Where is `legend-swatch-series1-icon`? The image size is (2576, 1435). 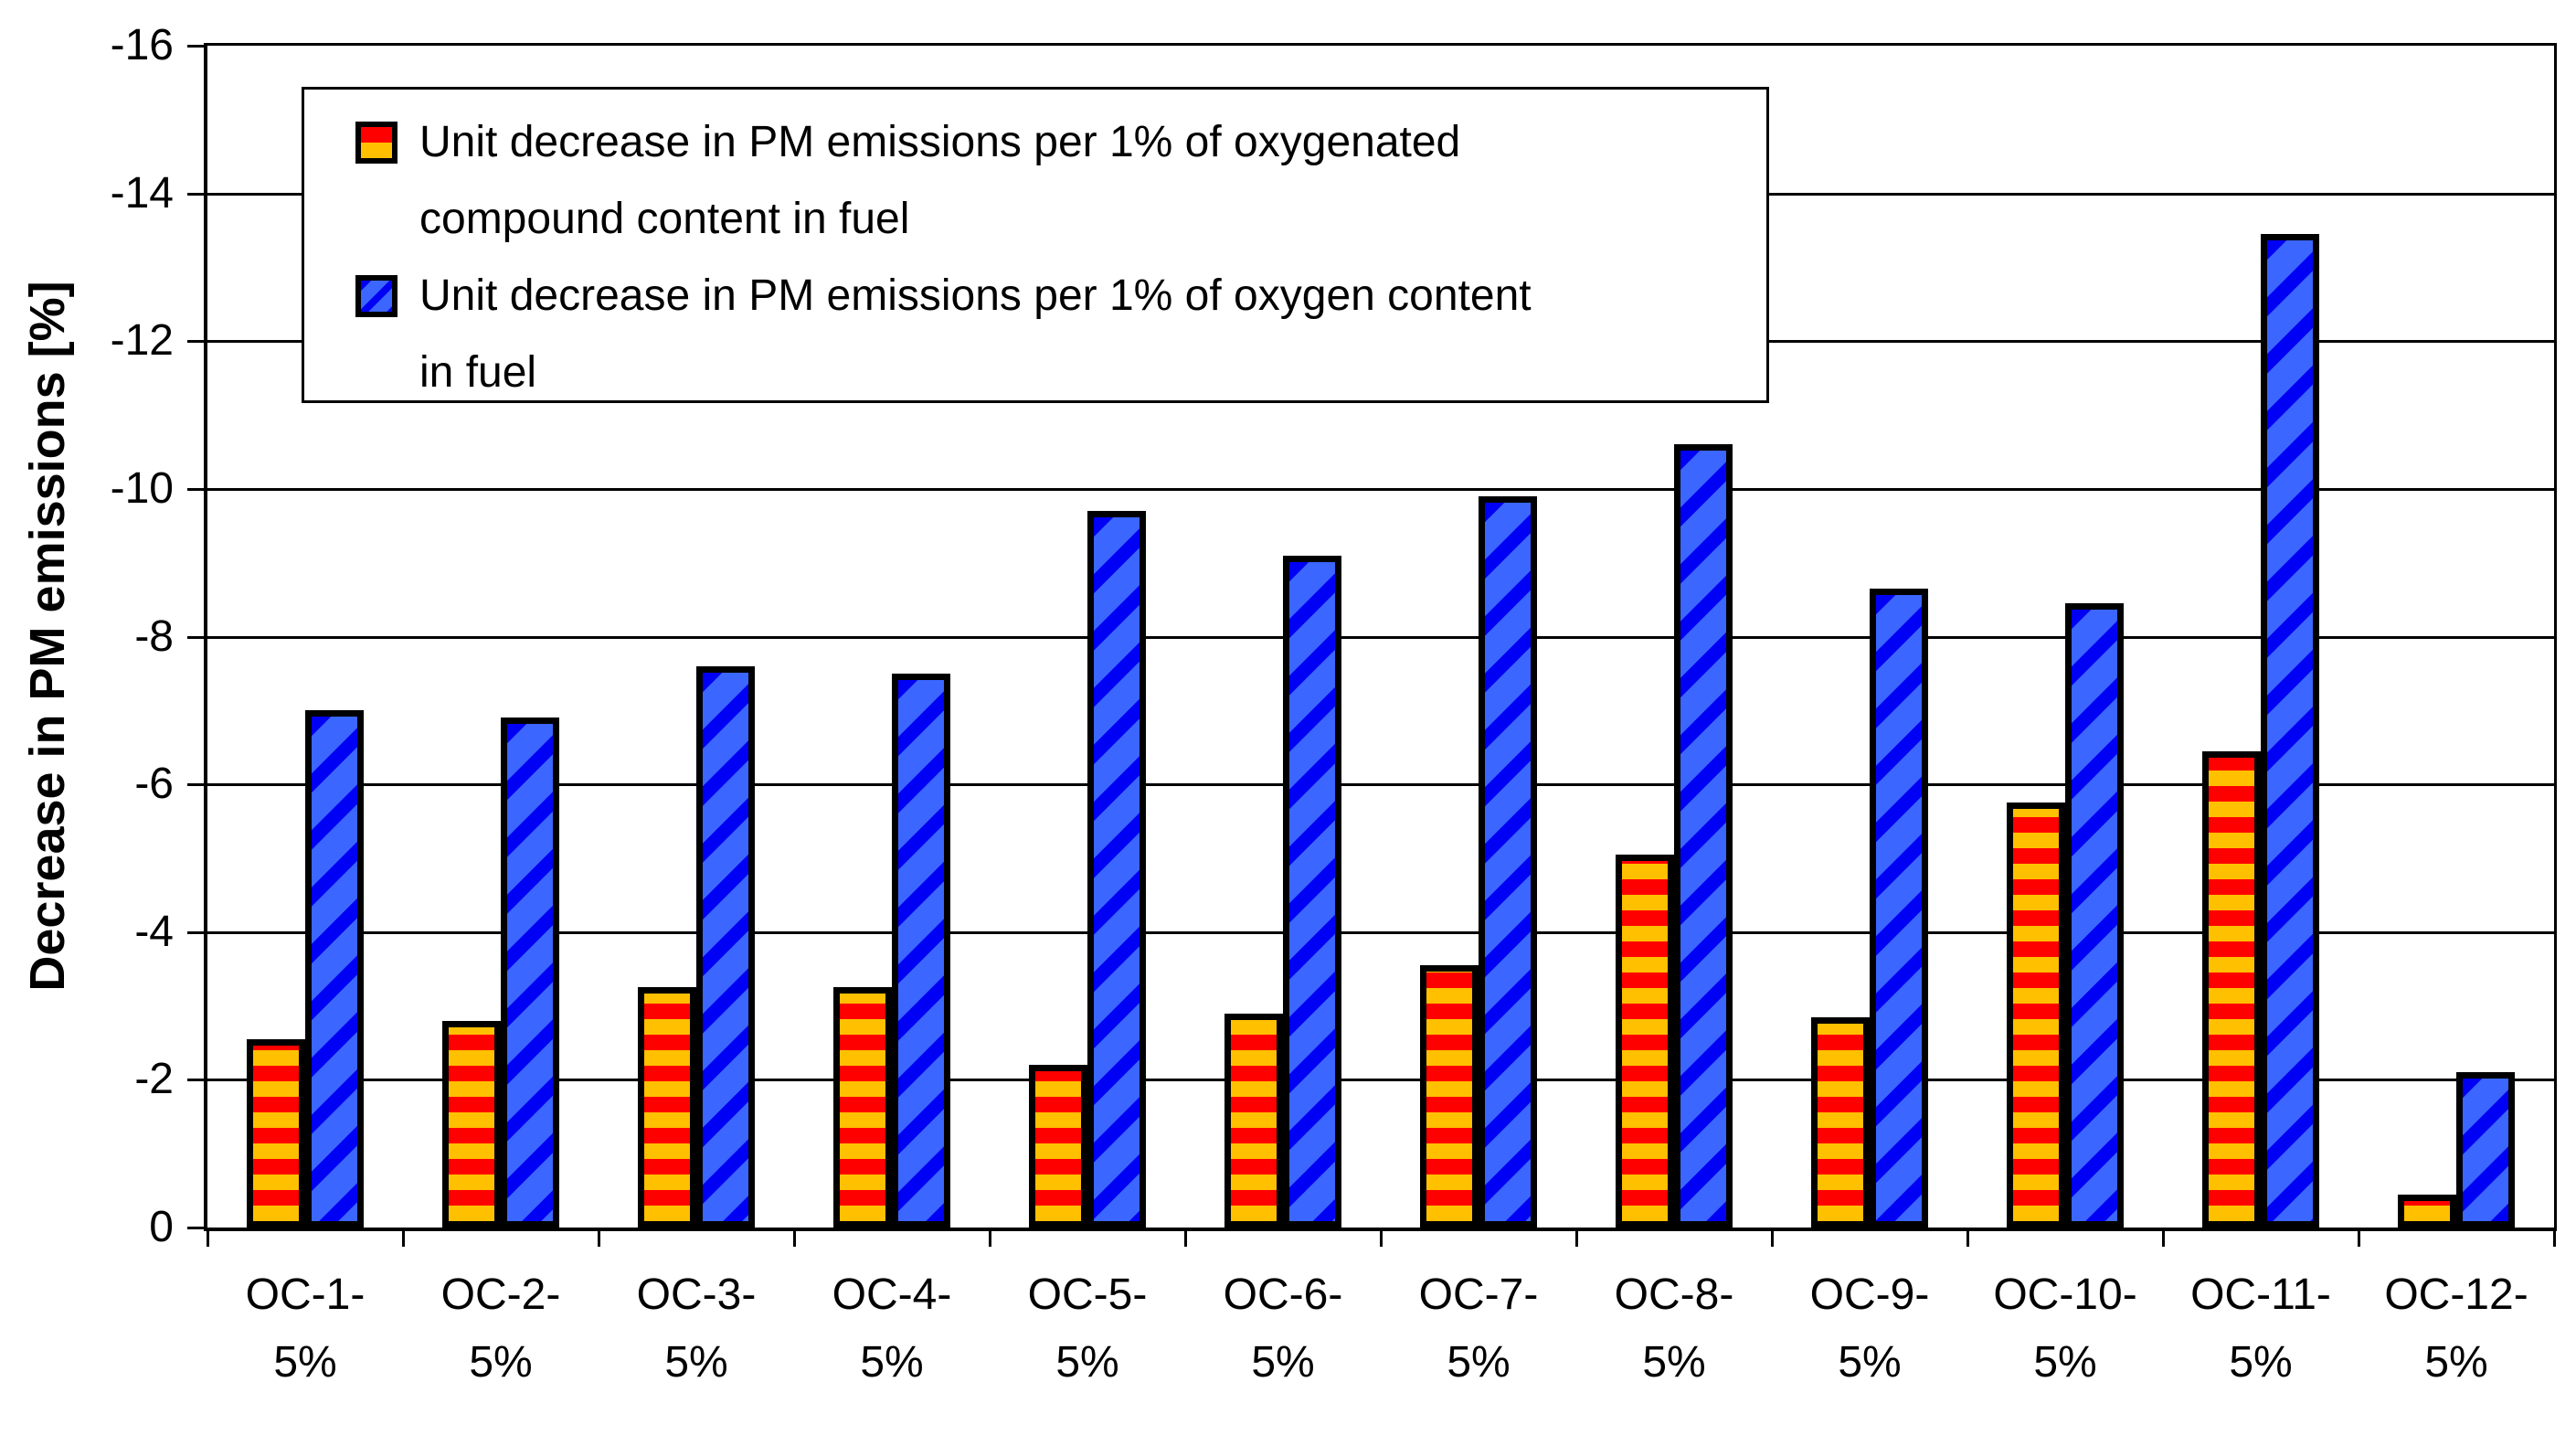
legend-swatch-series1-icon is located at coordinates (376, 143).